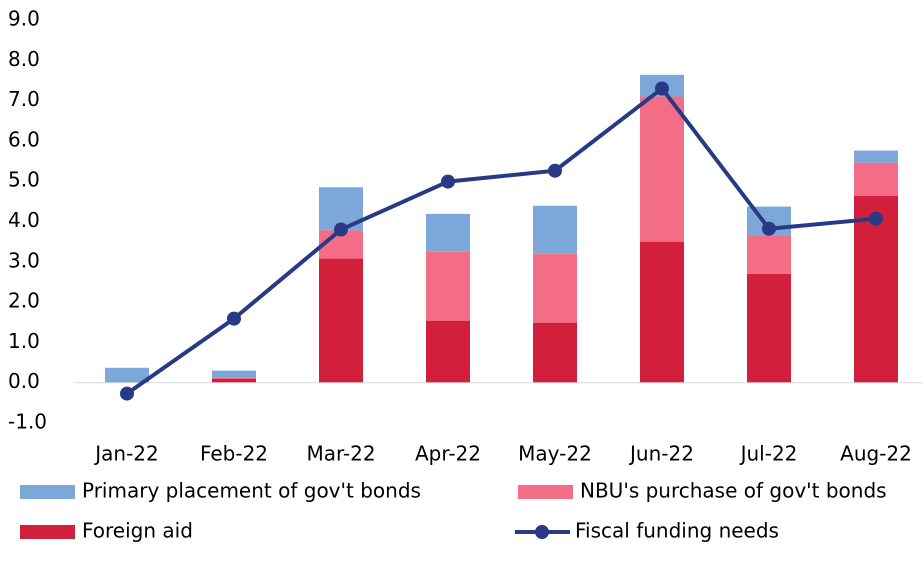 This screenshot has height=576, width=923. I want to click on legend-label: Foreign aid, so click(137, 531).